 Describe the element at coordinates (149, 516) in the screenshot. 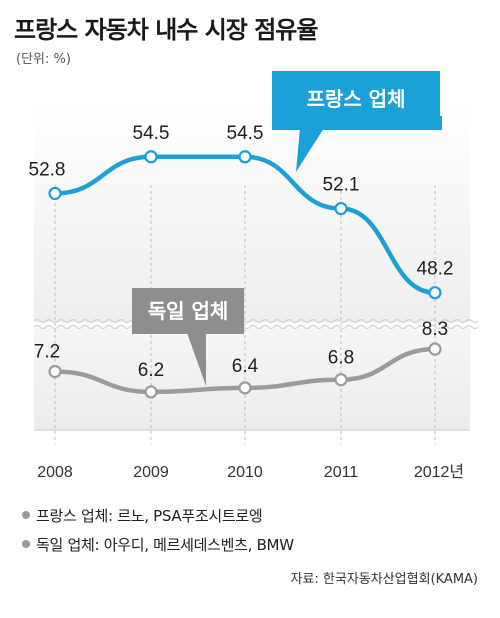

I see `note-french-text: 프랑스 업체: 르노, PSA푸조시트로엥` at that location.